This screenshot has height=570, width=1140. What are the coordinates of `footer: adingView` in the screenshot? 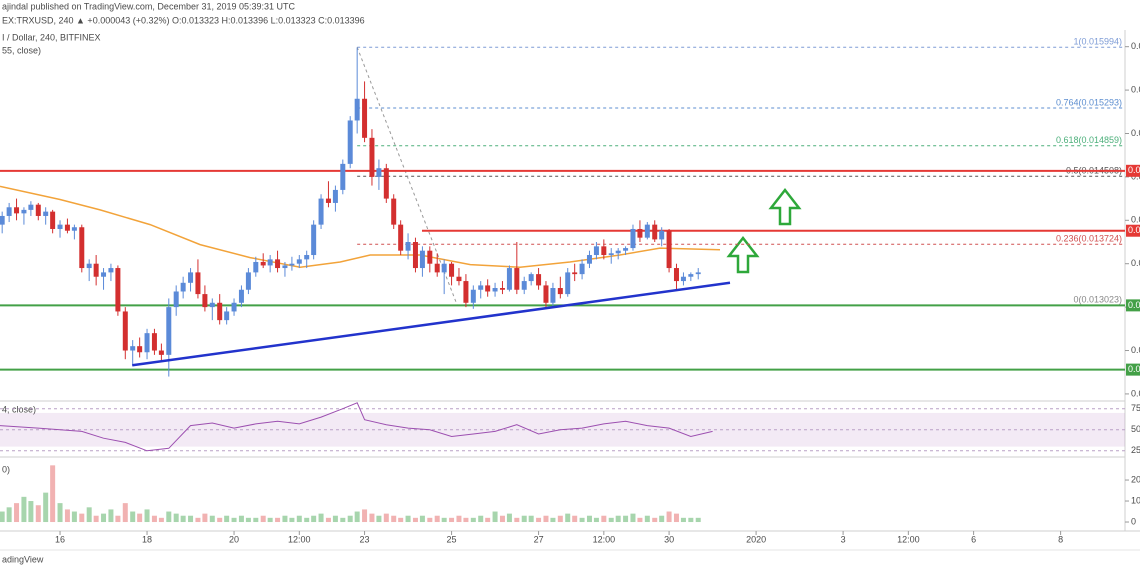 It's located at (23, 559).